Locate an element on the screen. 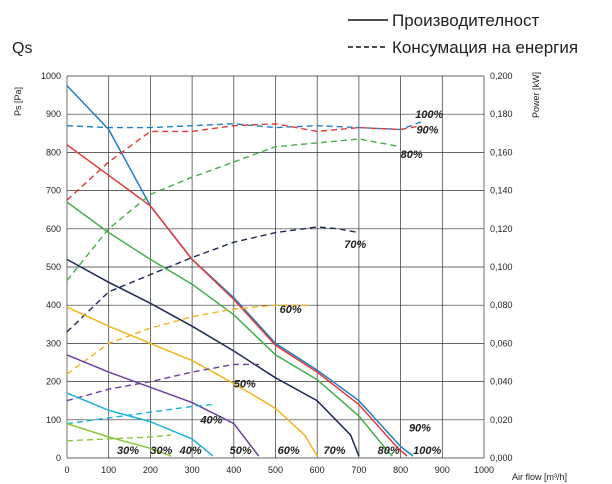  y-right-tick-label: 0,140 is located at coordinates (501, 191).